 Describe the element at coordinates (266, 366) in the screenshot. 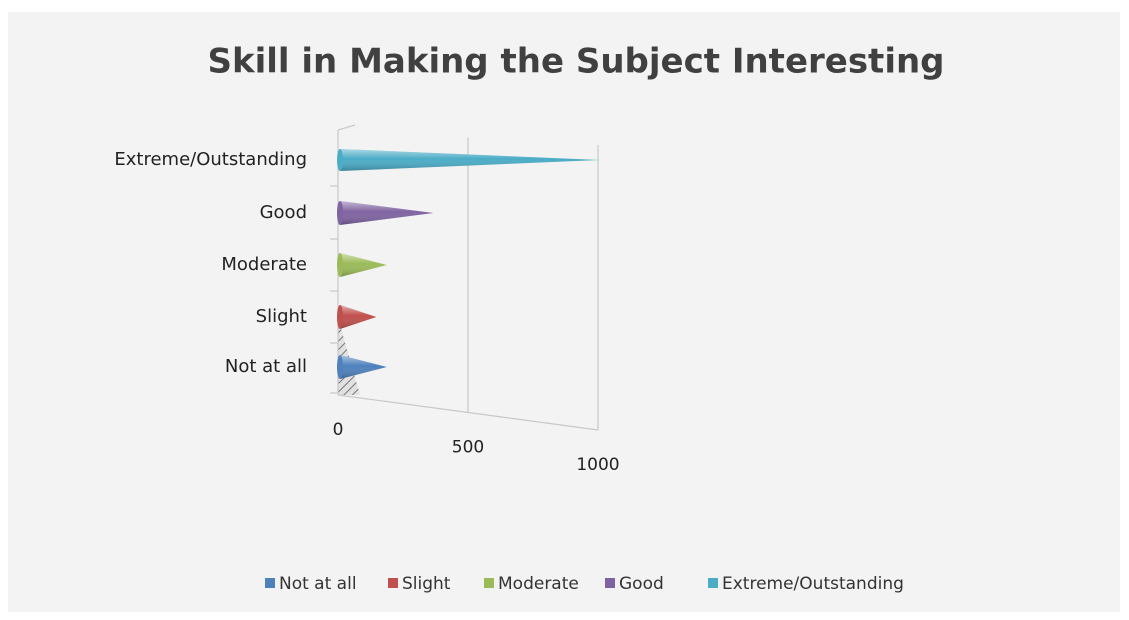

I see `y-tick-label: Not at all` at that location.